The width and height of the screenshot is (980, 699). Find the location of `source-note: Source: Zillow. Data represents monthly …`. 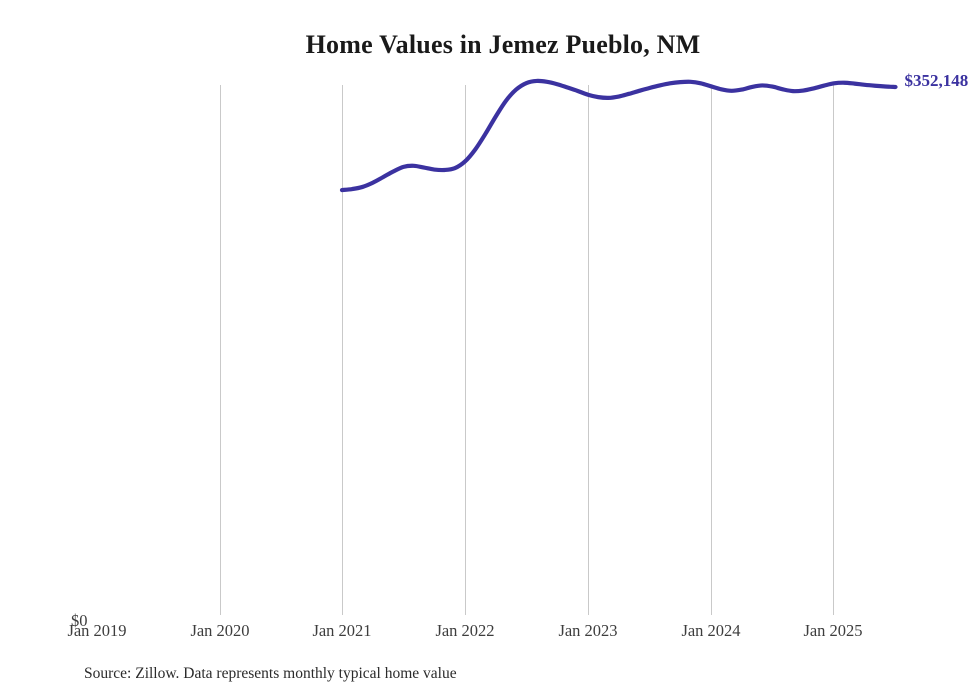

source-note: Source: Zillow. Data represents monthly … is located at coordinates (270, 673).